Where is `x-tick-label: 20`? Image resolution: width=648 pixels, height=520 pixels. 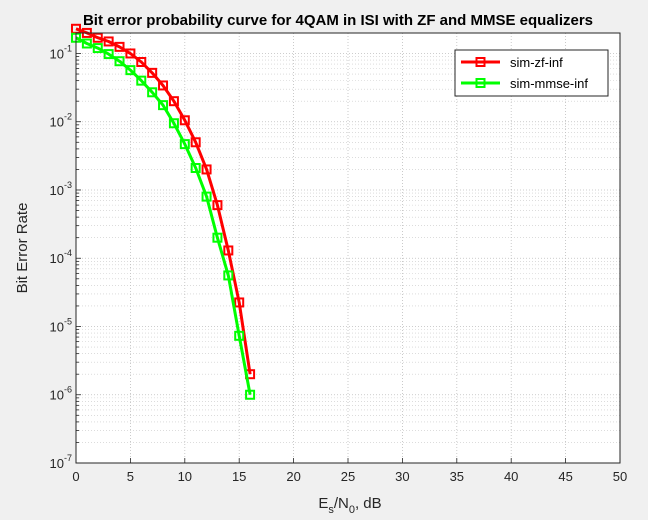 x-tick-label: 20 is located at coordinates (293, 476).